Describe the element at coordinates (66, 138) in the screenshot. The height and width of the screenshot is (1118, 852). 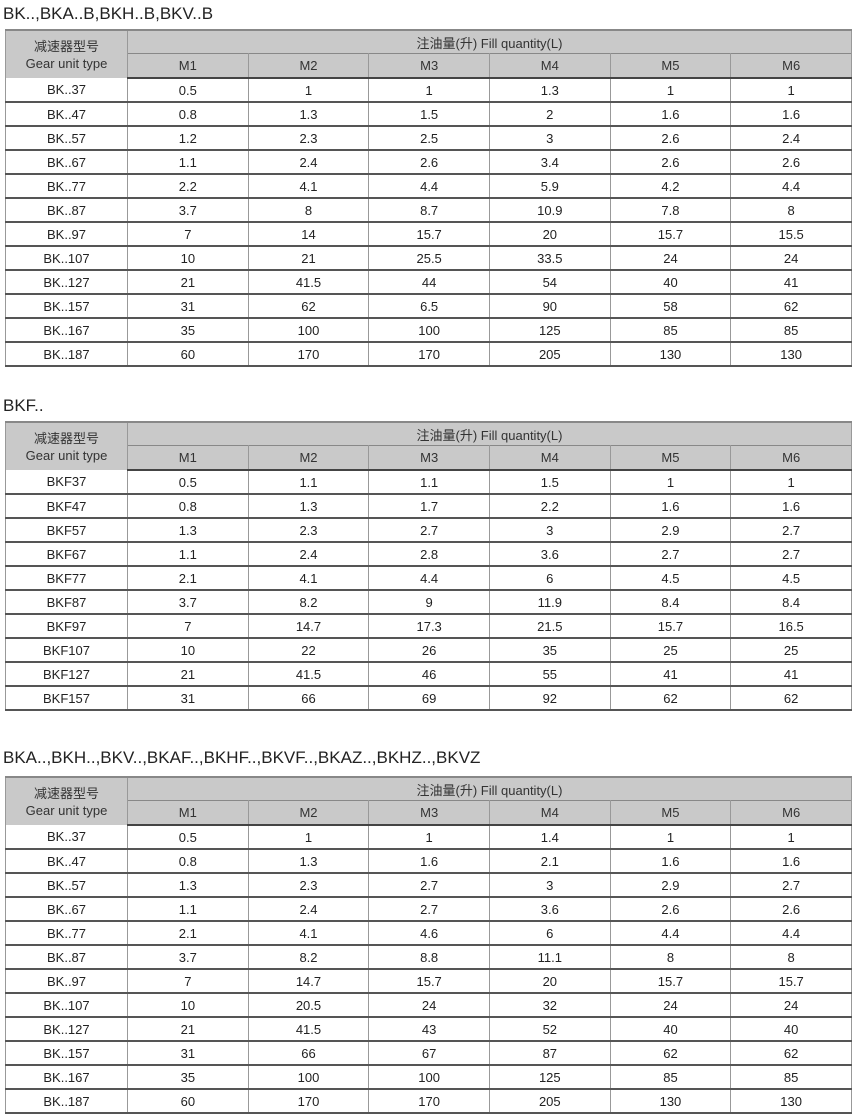
I see `gear-unit-type-cell: BK..57` at that location.